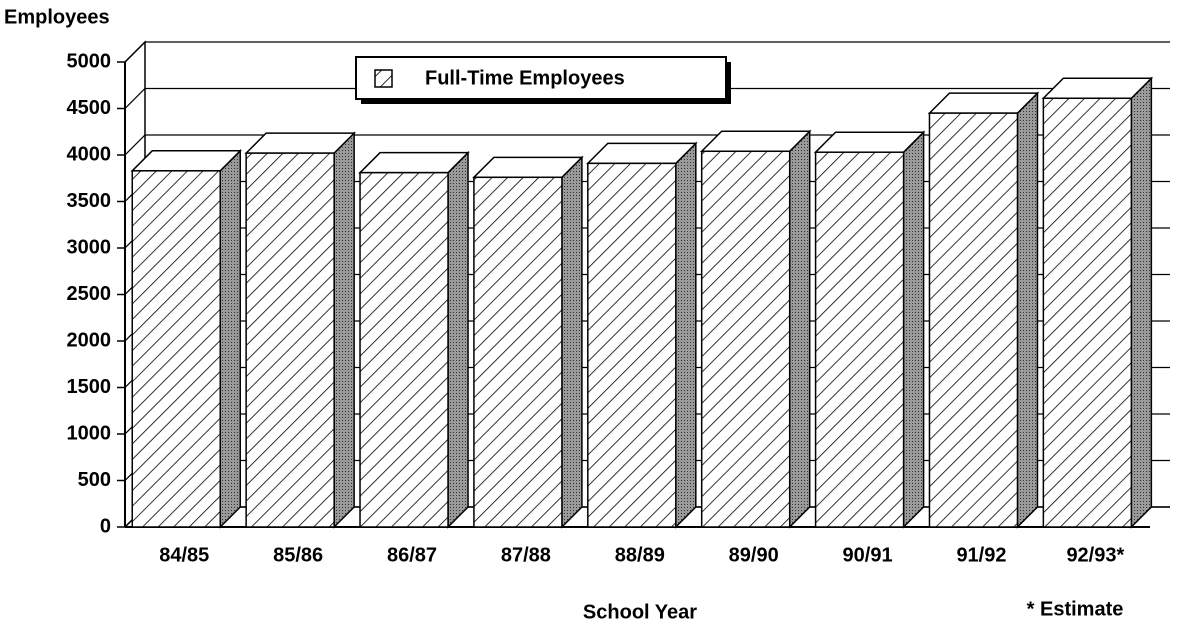 This screenshot has width=1180, height=629. Describe the element at coordinates (640, 555) in the screenshot. I see `x-tick-label: 88/89` at that location.